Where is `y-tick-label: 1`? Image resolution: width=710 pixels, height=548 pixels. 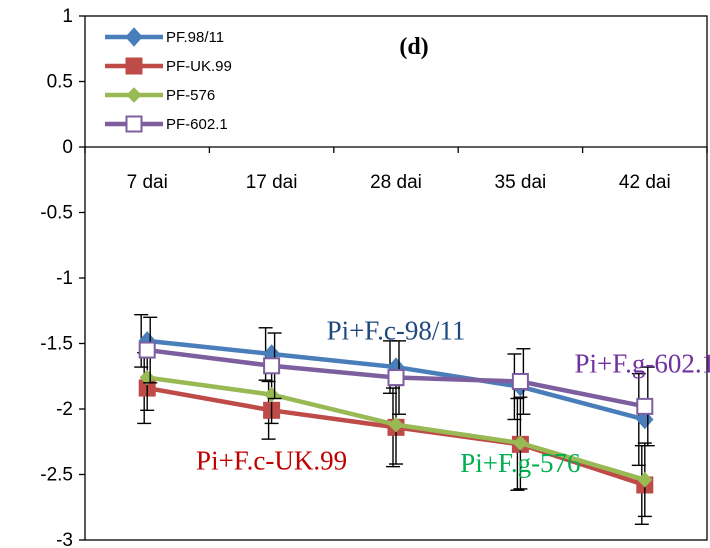 y-tick-label: 1 is located at coordinates (67, 16).